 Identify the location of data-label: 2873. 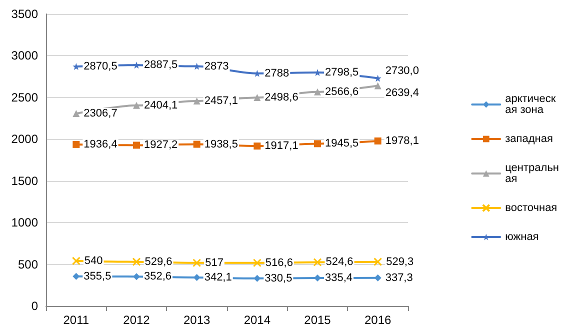
(216, 66).